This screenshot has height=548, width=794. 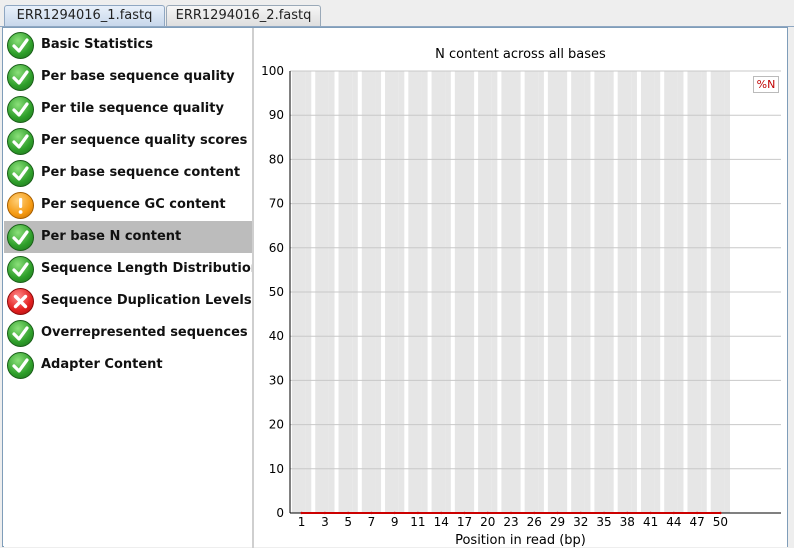 What do you see at coordinates (276, 204) in the screenshot?
I see `y-tick-label: 70` at bounding box center [276, 204].